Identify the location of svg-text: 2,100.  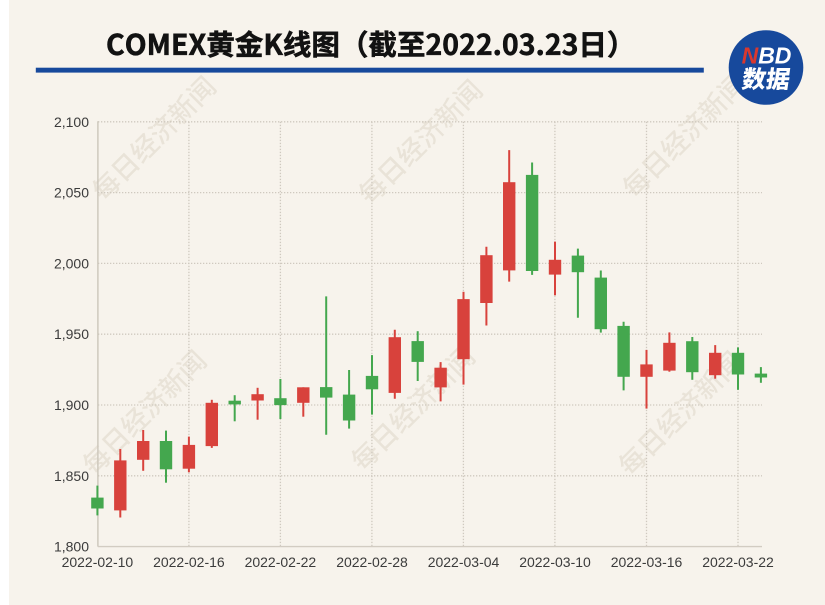
(71, 122).